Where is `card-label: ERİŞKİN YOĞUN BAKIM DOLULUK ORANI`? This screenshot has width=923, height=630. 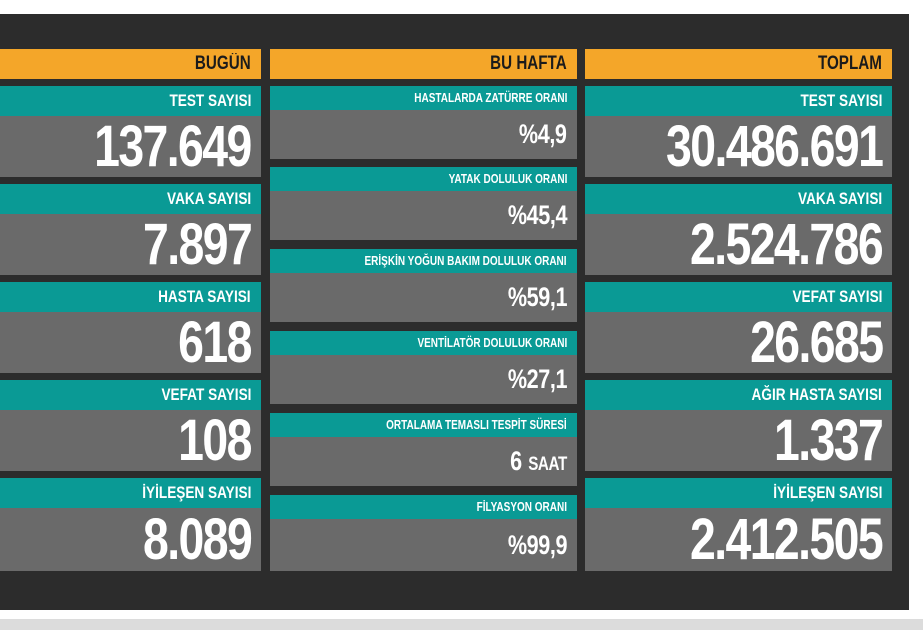 card-label: ERİŞKİN YOĞUN BAKIM DOLULUK ORANI is located at coordinates (423, 261).